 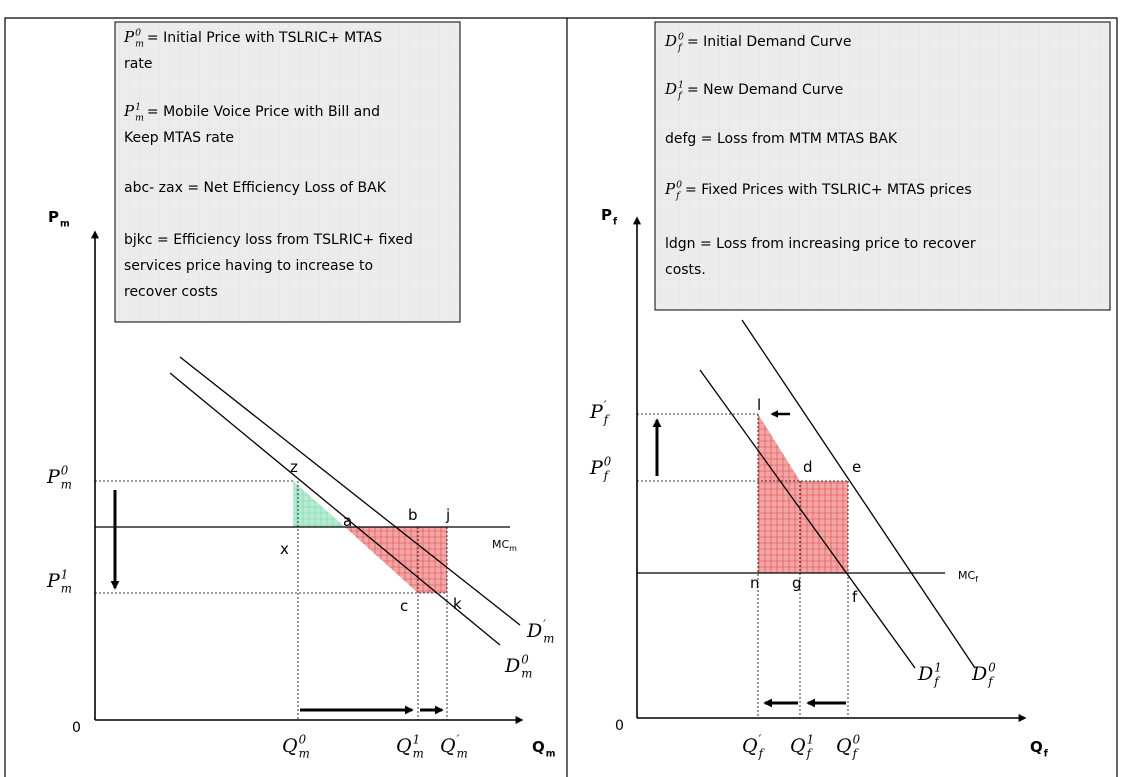 I want to click on mc-label: f, so click(x=976, y=579).